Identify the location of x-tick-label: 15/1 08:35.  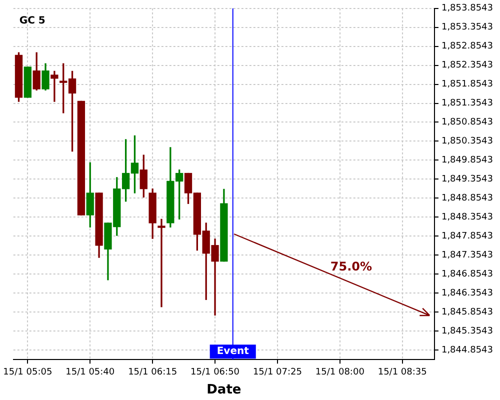
(402, 372).